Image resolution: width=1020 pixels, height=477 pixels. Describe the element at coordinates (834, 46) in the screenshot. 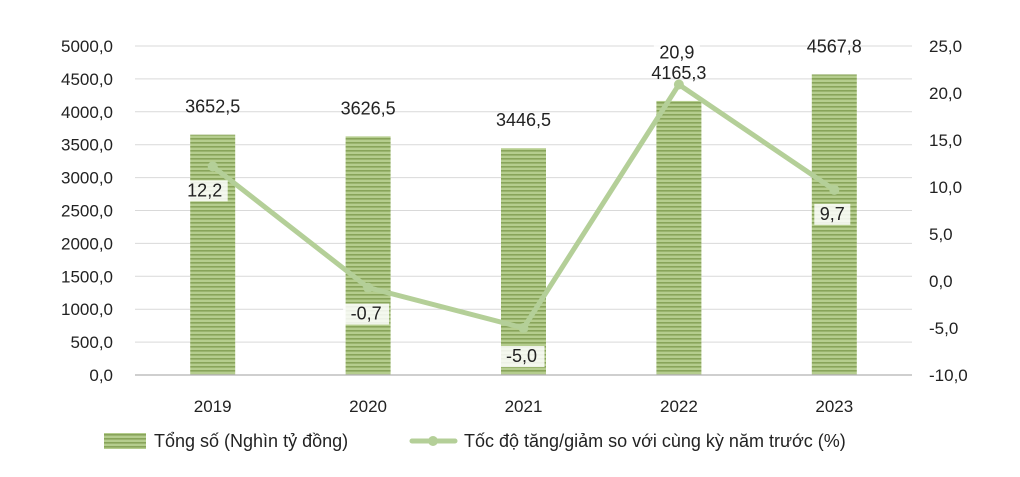

I see `bar-data-label: 4567,8` at that location.